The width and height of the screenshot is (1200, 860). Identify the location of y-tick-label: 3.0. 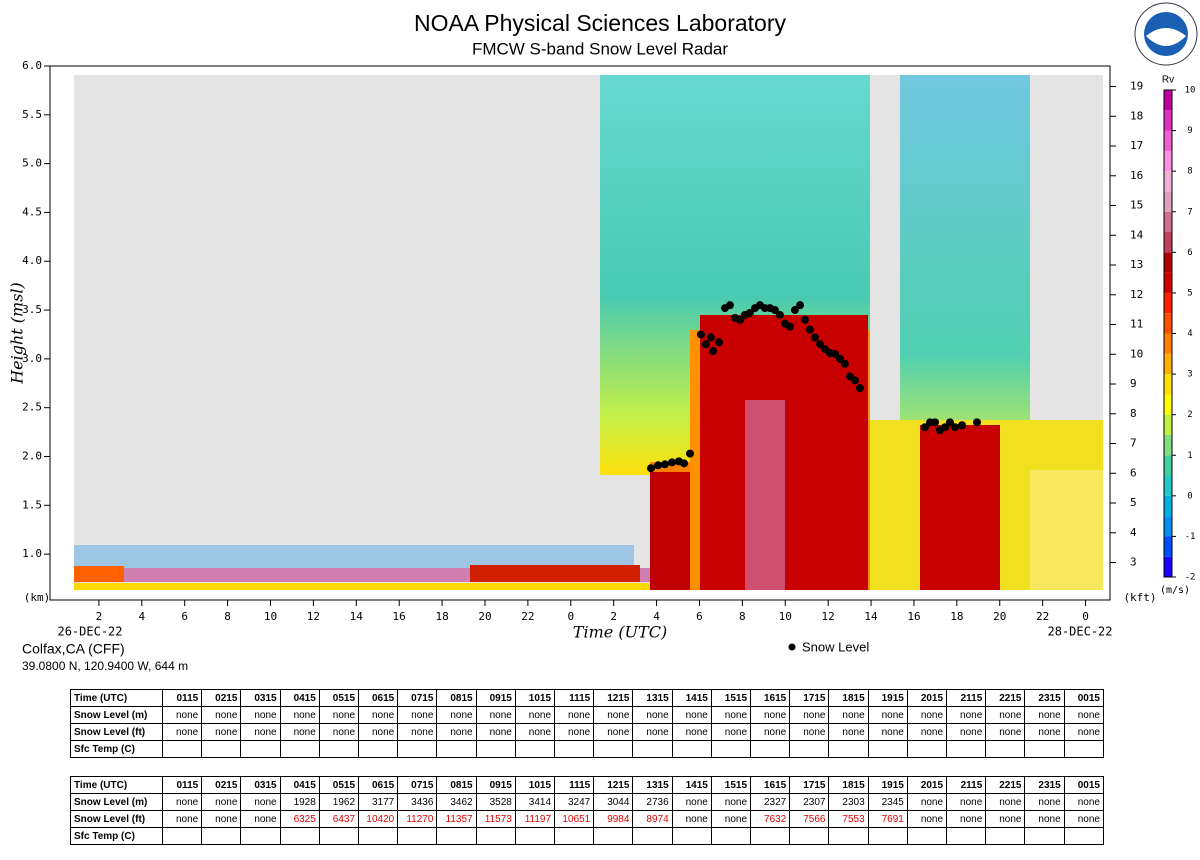
(32, 358).